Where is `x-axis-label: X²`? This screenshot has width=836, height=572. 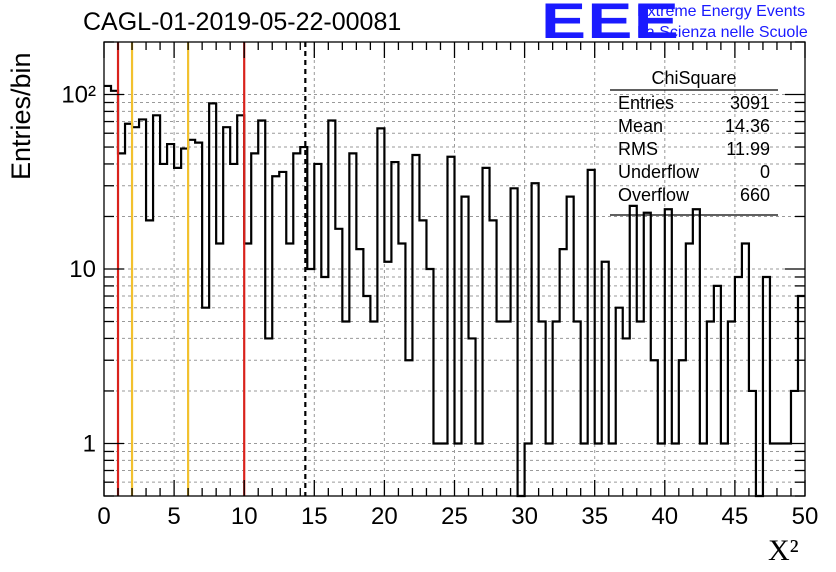 x-axis-label: X² is located at coordinates (783, 550).